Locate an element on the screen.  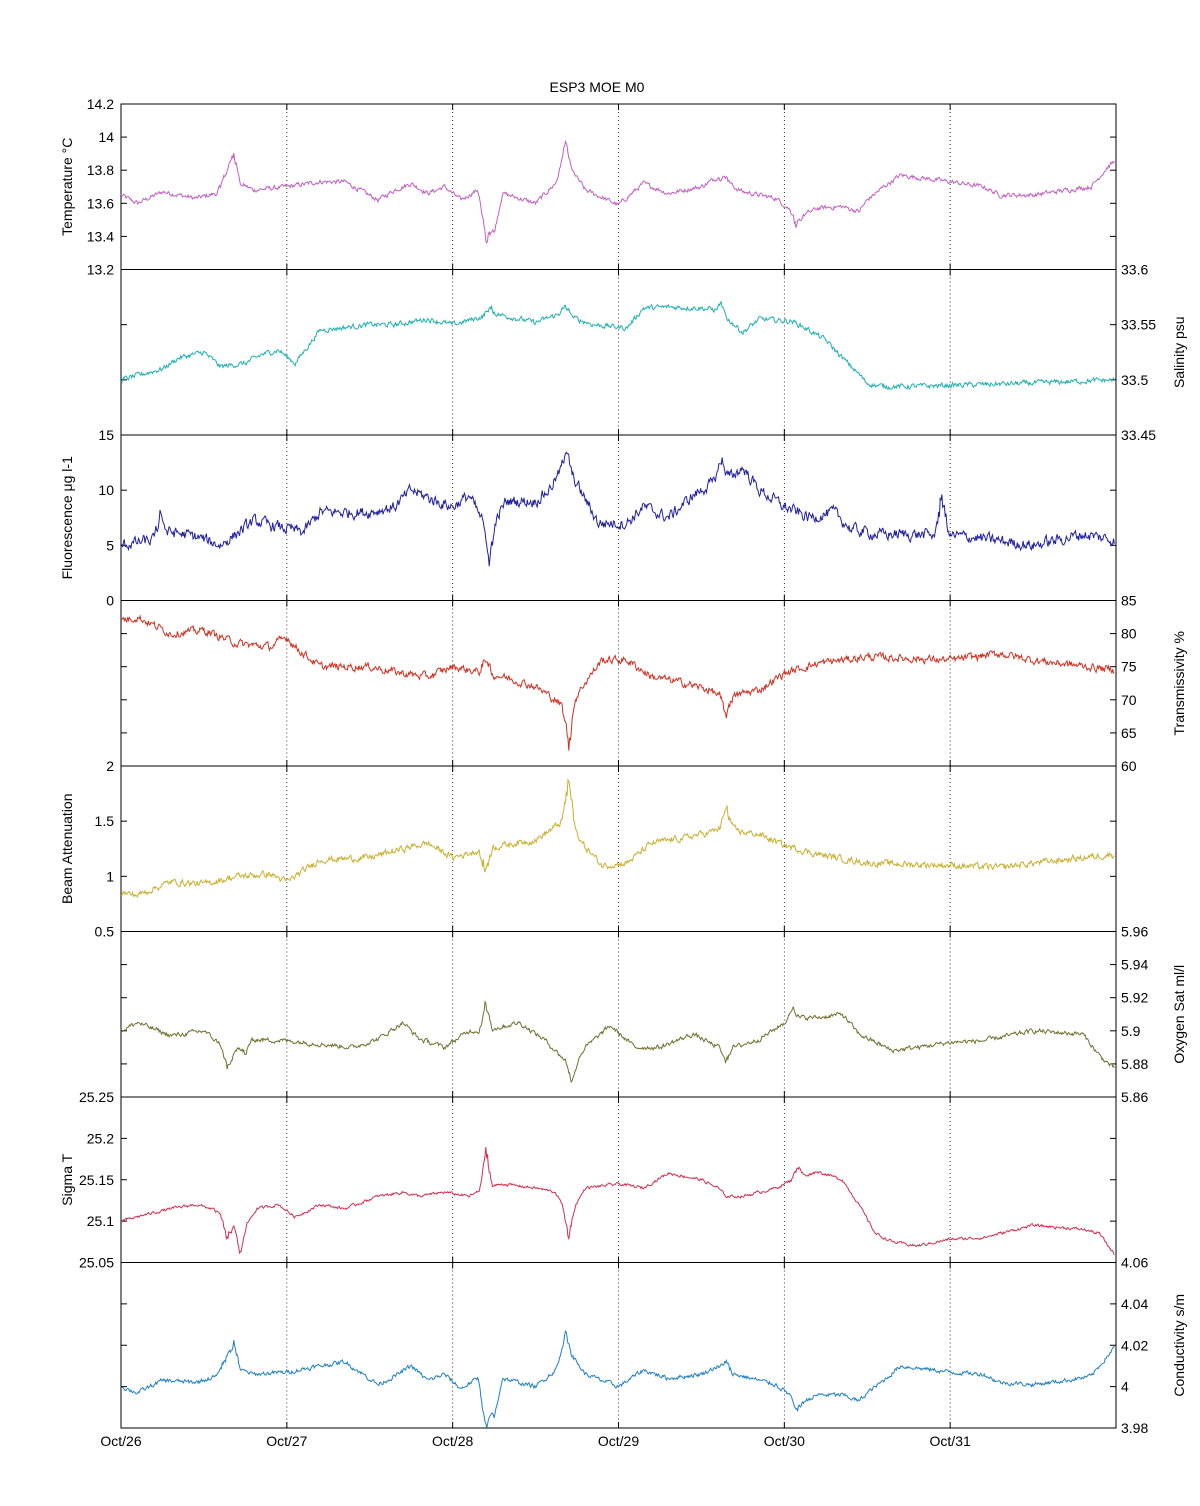
y-tick-label: 70 is located at coordinates (1129, 700).